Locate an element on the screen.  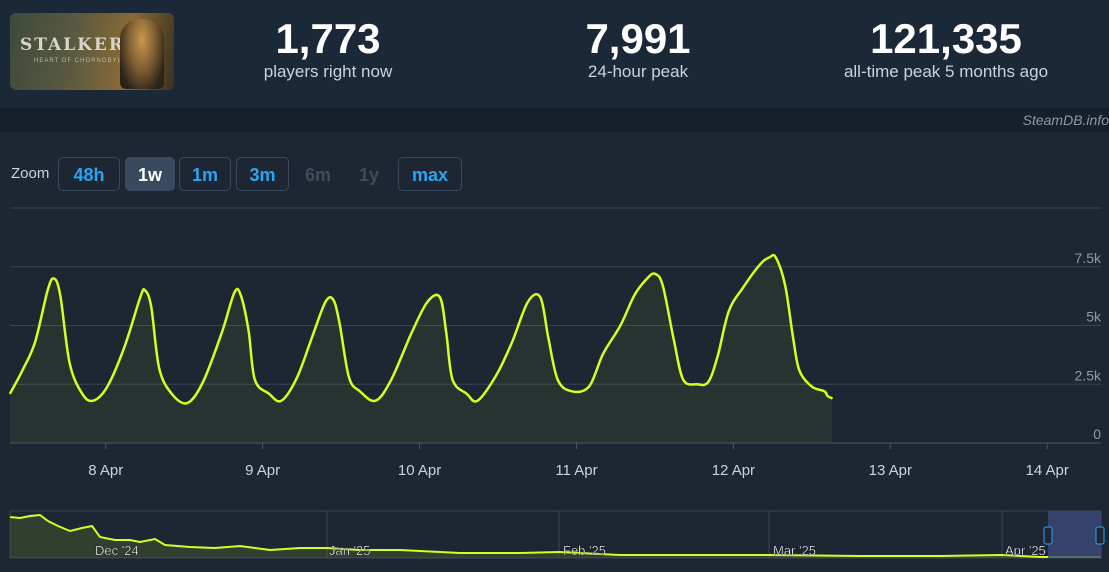
stat-all-time-peak: 121,335 all-time peak 5 months ago is located at coordinates (946, 49).